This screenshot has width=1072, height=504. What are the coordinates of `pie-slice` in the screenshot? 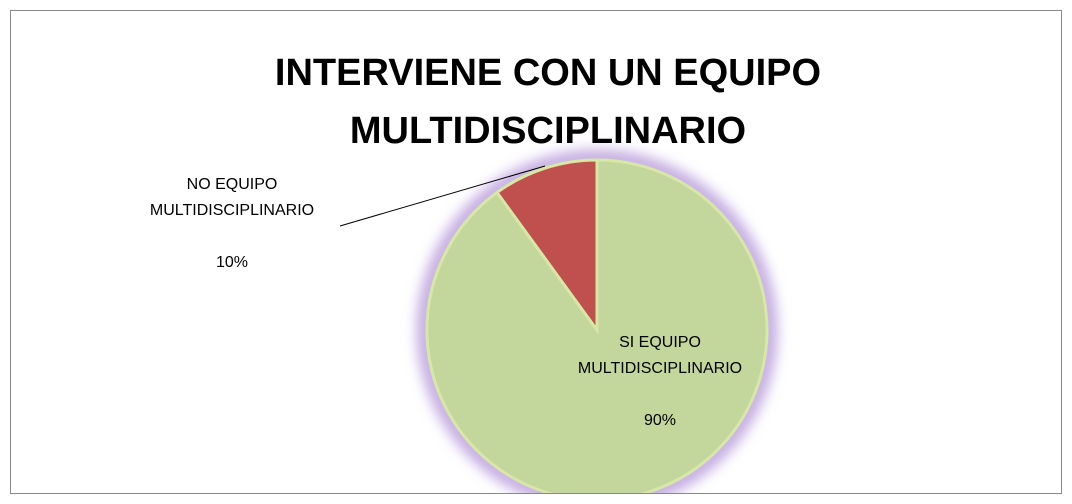 It's located at (546, 246).